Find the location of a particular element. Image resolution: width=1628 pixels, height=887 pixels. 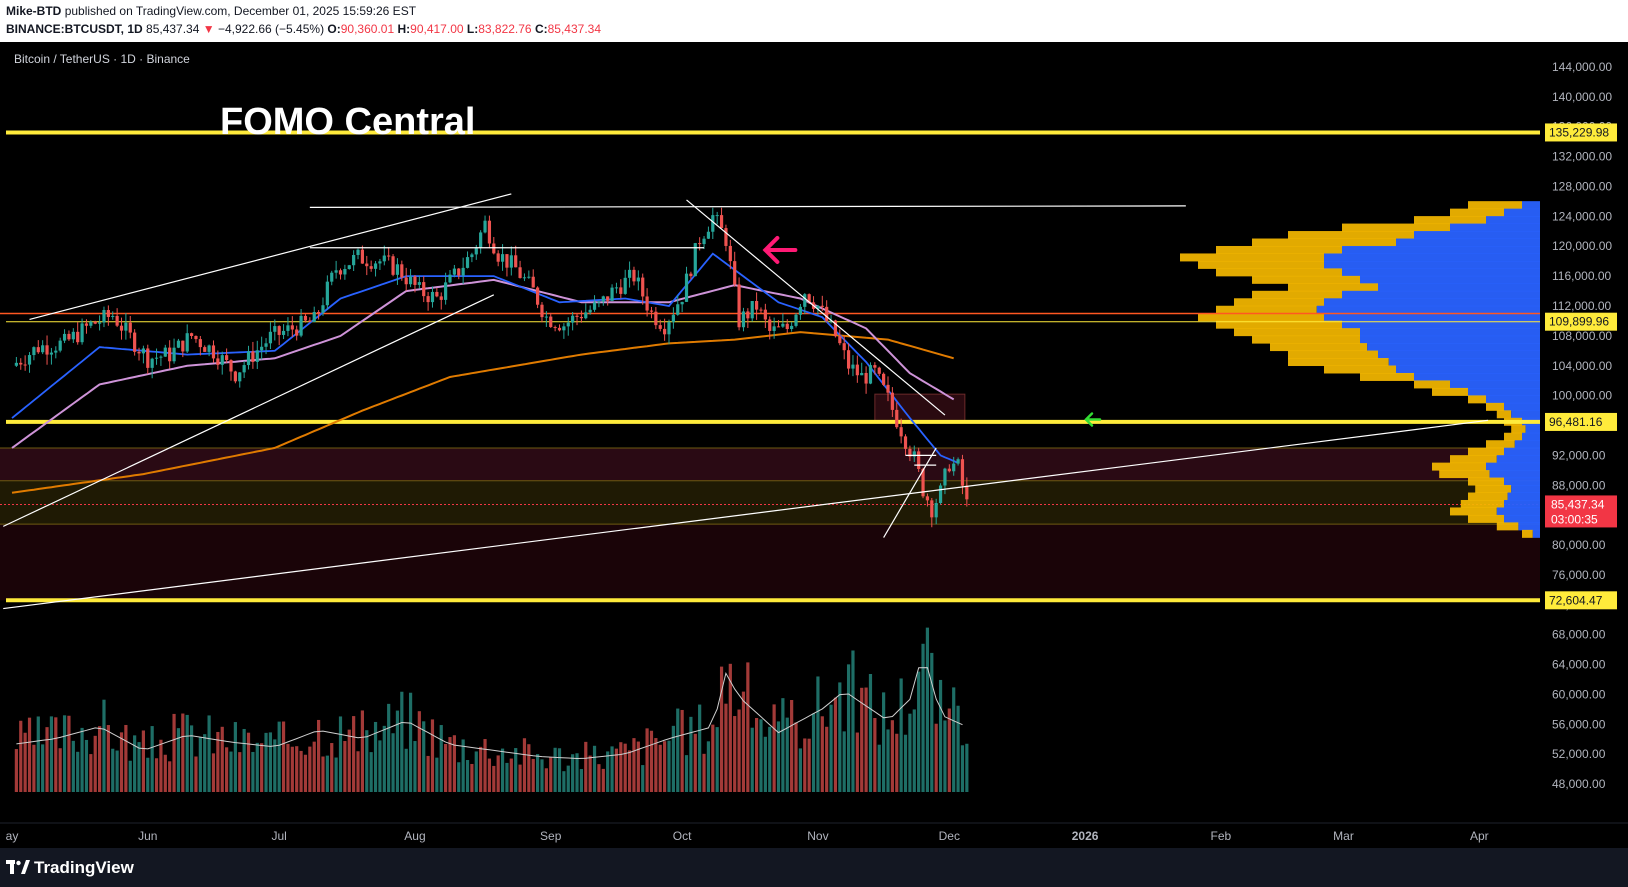

level-price-badge is located at coordinates (1581, 600).